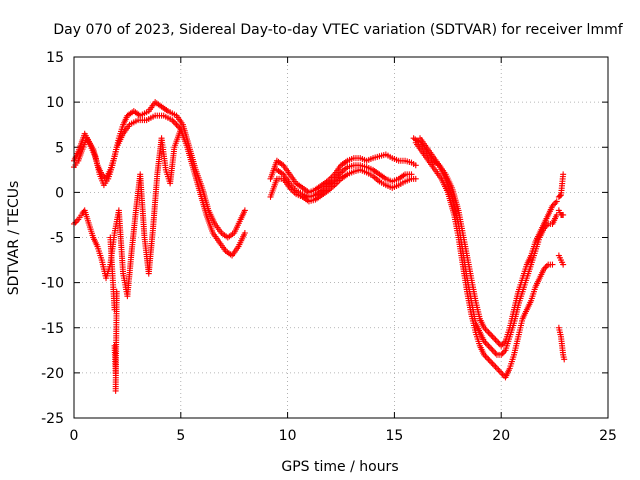 The image size is (640, 480). Describe the element at coordinates (127, 213) in the screenshot. I see `series-track-c` at that location.